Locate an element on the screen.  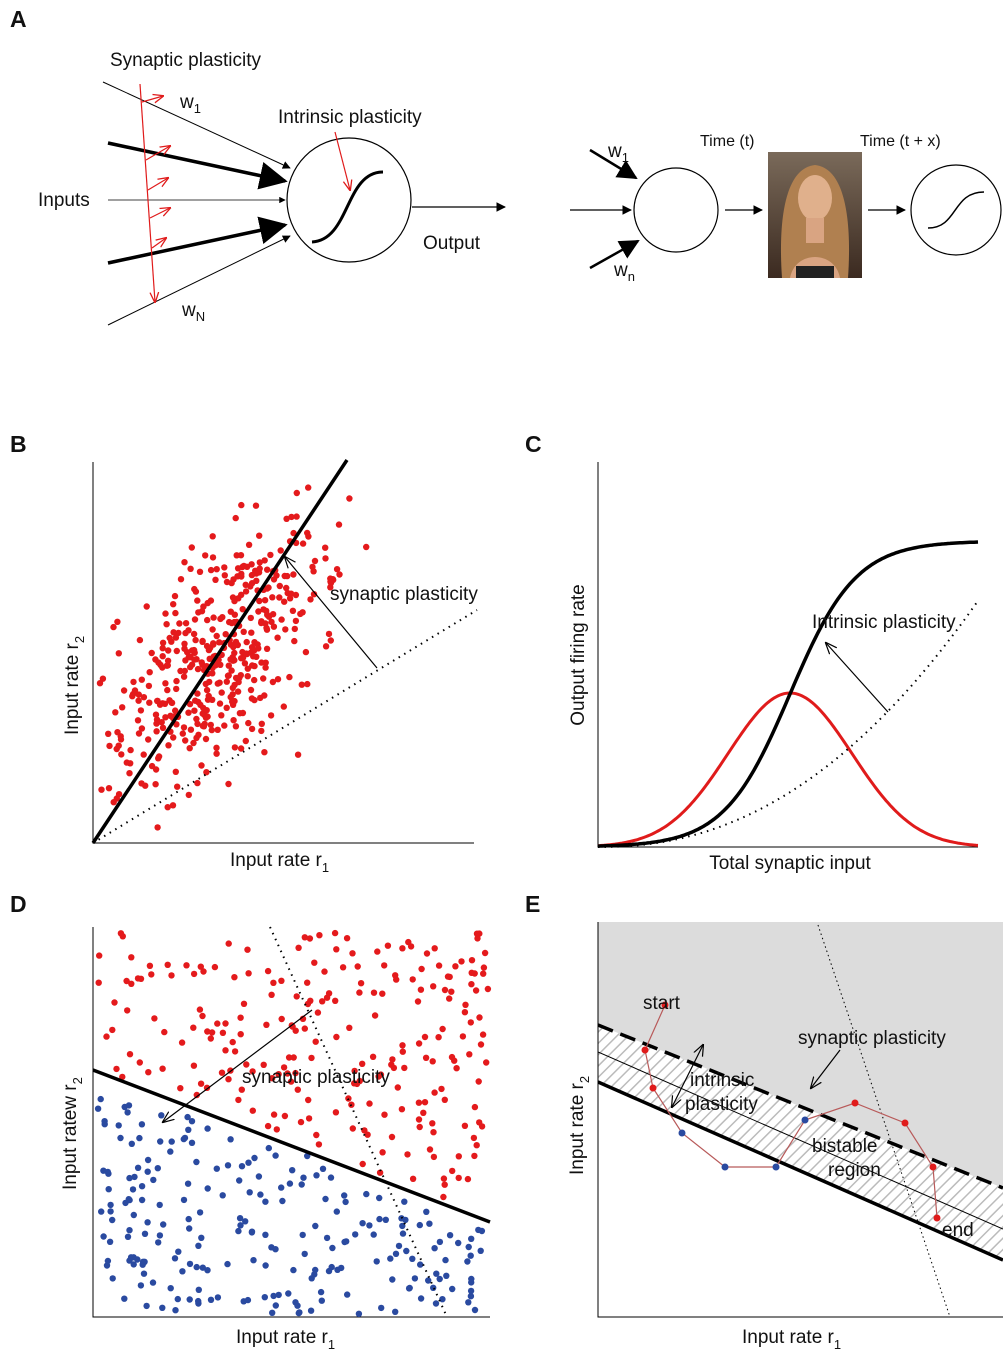
subscript: 2 is located at coordinates (77, 1080).